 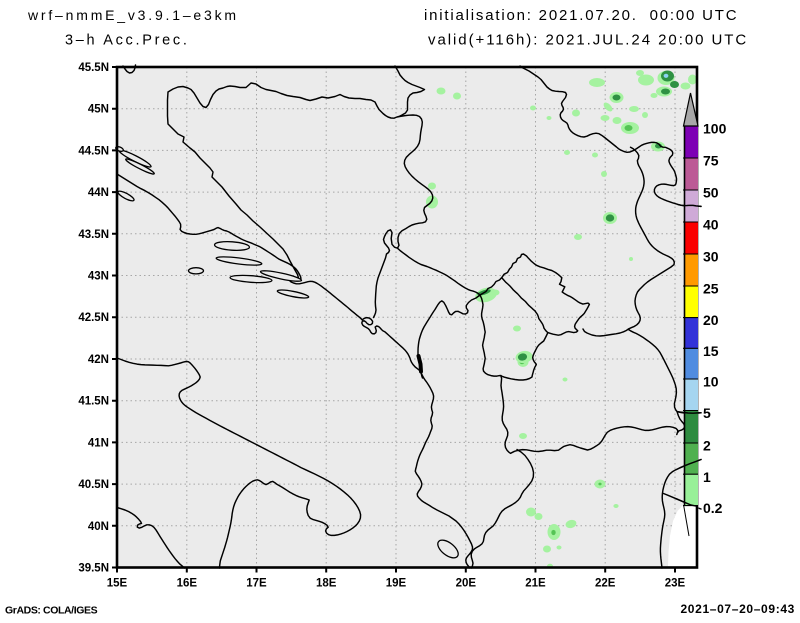 What do you see at coordinates (98, 193) in the screenshot?
I see `svg-text: 44N` at bounding box center [98, 193].